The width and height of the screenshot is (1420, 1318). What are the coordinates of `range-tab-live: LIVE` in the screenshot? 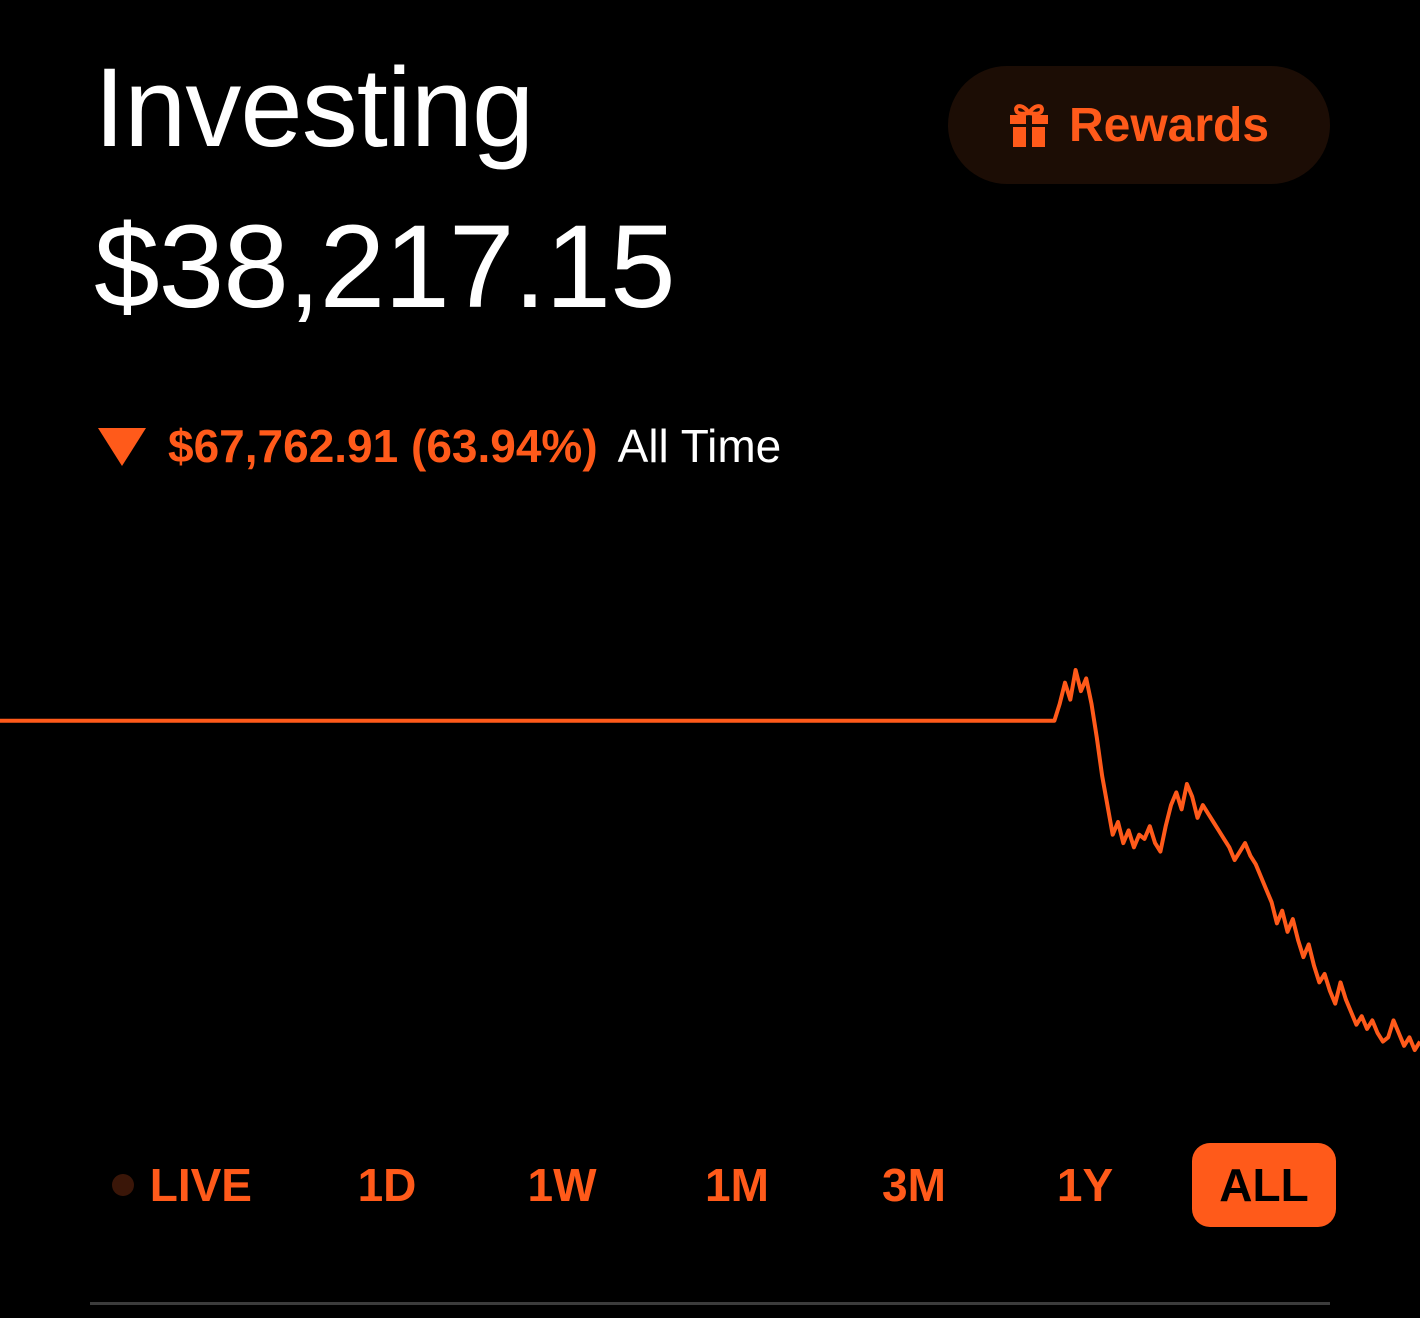 It's located at (182, 1185).